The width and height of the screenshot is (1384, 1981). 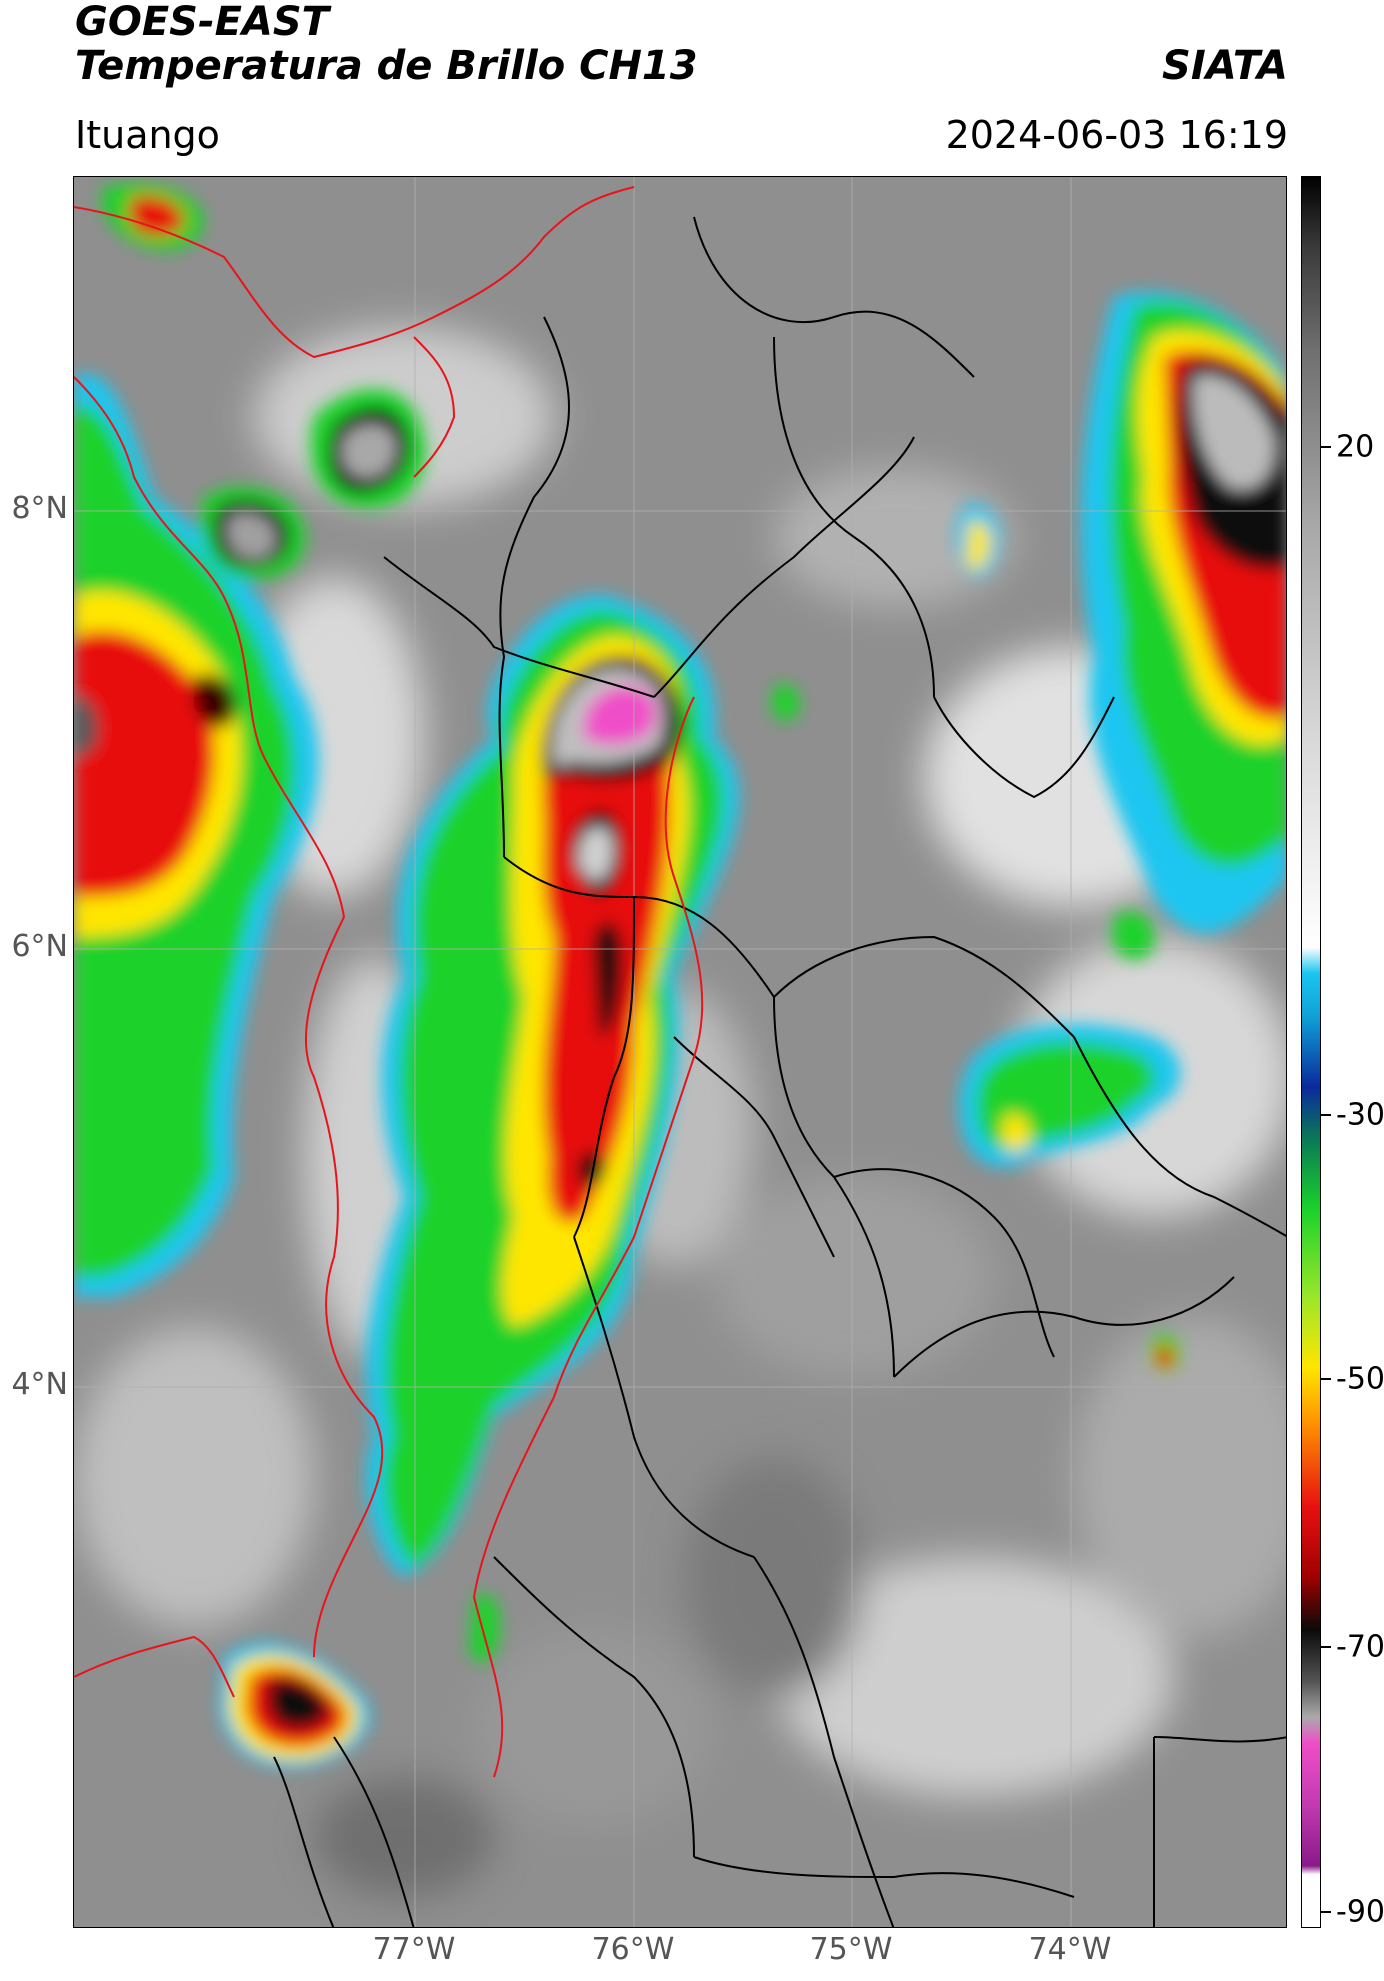 What do you see at coordinates (1360, 1647) in the screenshot?
I see `colorbar-label-minus70: -70` at bounding box center [1360, 1647].